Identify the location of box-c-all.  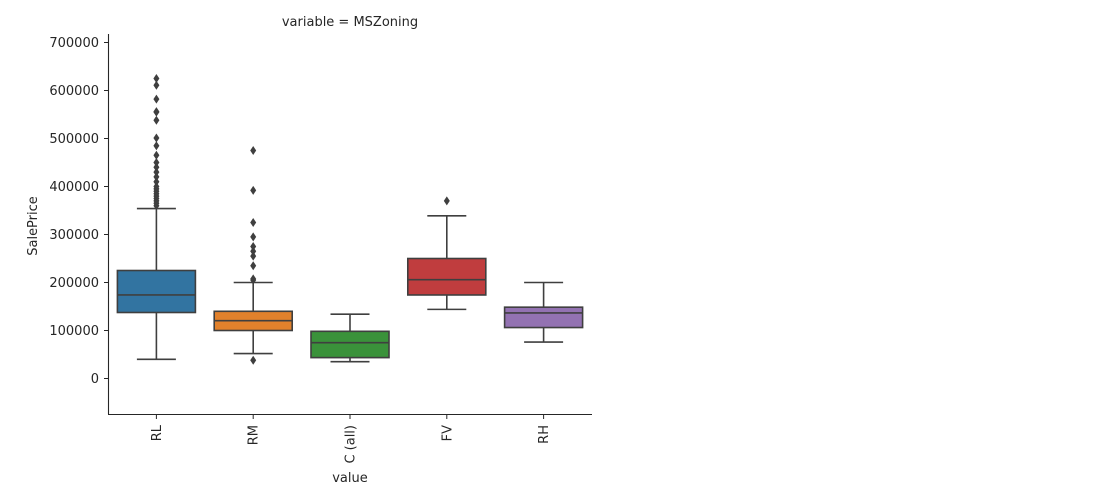
(350, 338).